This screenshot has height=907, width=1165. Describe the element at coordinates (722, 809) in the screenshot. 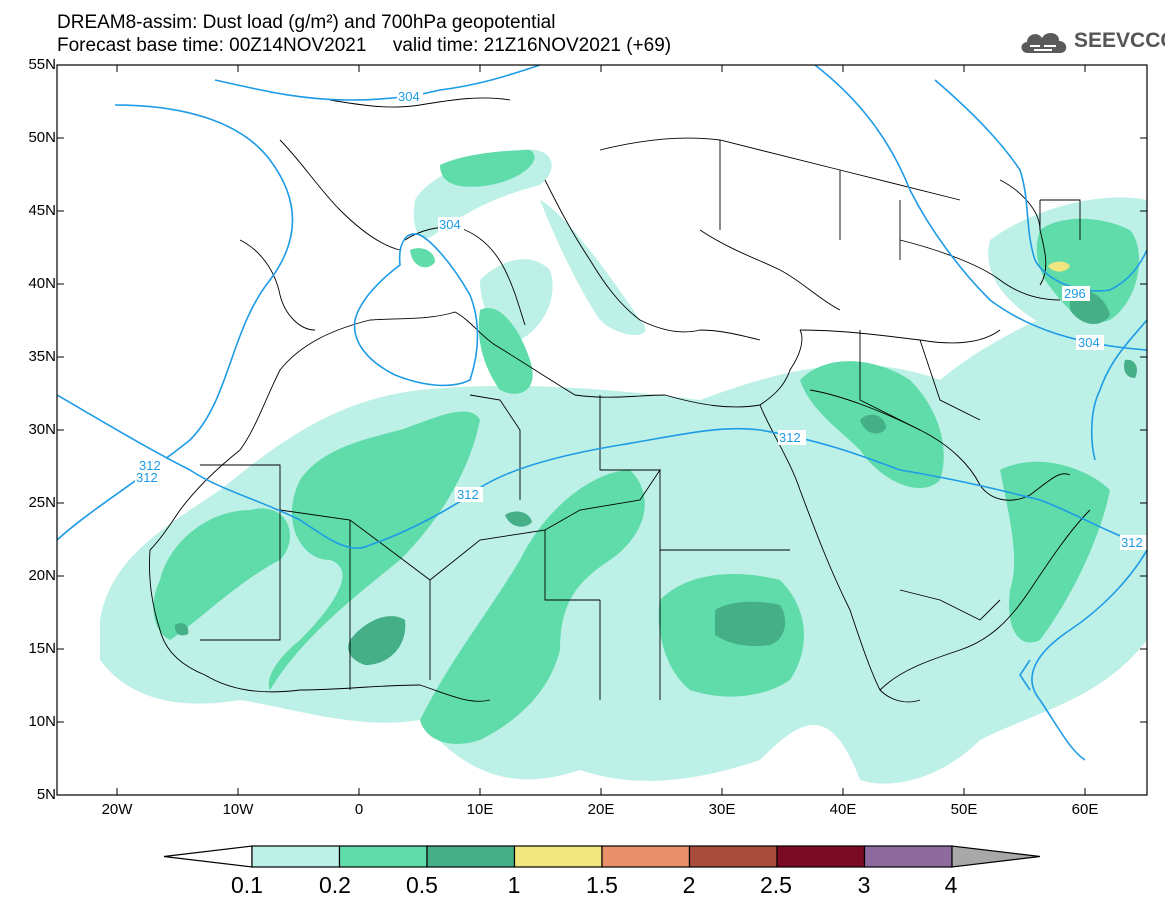

I see `lon-label: 30E` at that location.